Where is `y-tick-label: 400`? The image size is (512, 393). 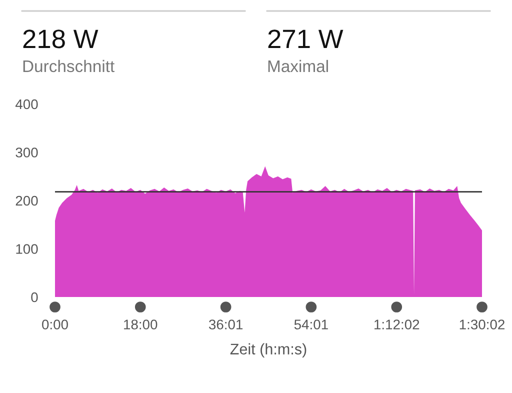
y-tick-label: 400 is located at coordinates (26, 104).